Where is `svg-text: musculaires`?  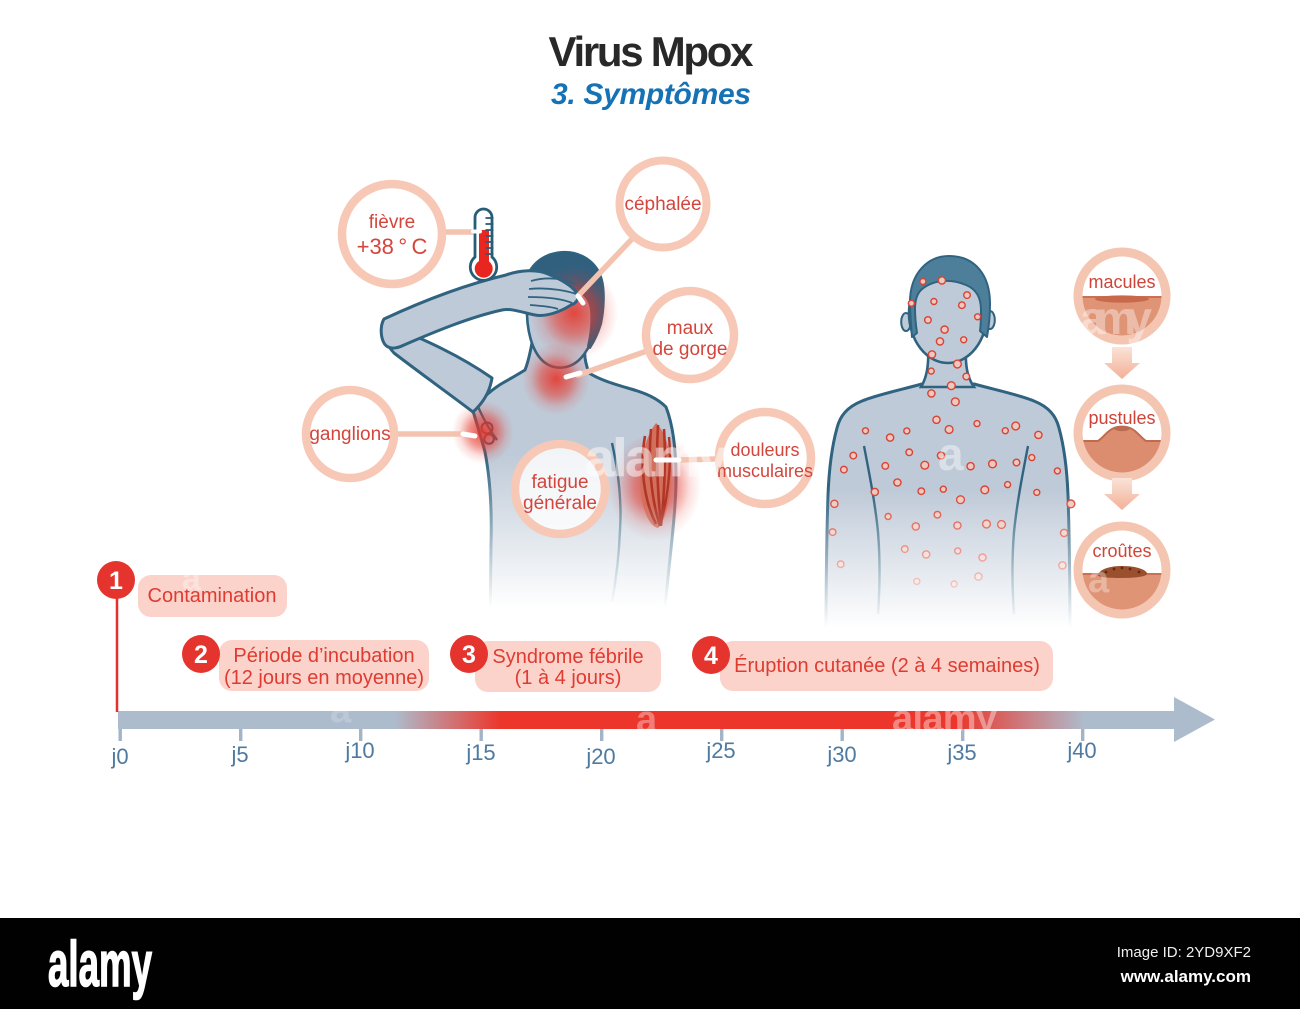 svg-text: musculaires is located at coordinates (765, 471).